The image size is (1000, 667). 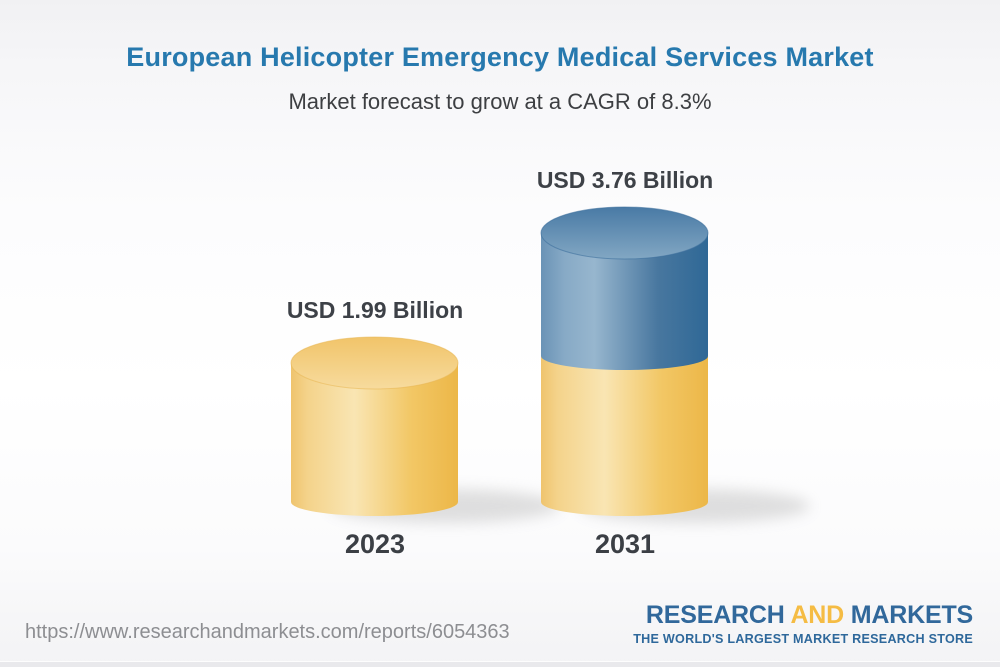 I want to click on value-label-2023: USD 1.99 Billion, so click(x=375, y=310).